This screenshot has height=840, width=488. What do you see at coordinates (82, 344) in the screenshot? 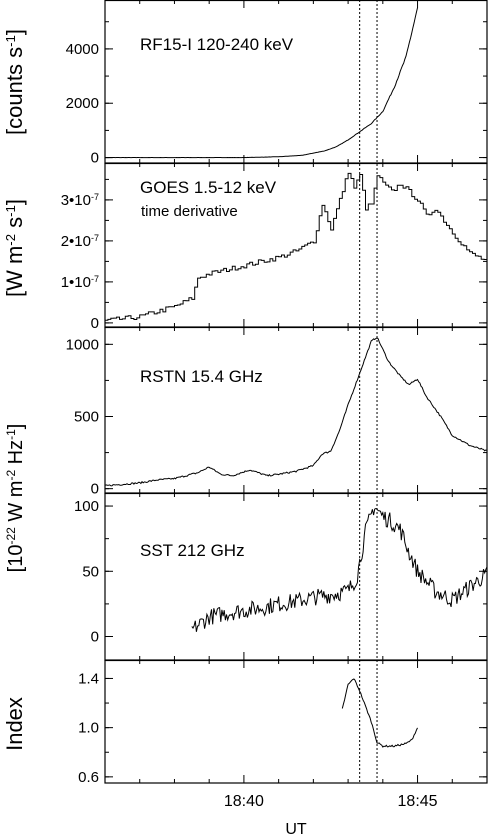
I see `y-tick-label: 1000` at bounding box center [82, 344].